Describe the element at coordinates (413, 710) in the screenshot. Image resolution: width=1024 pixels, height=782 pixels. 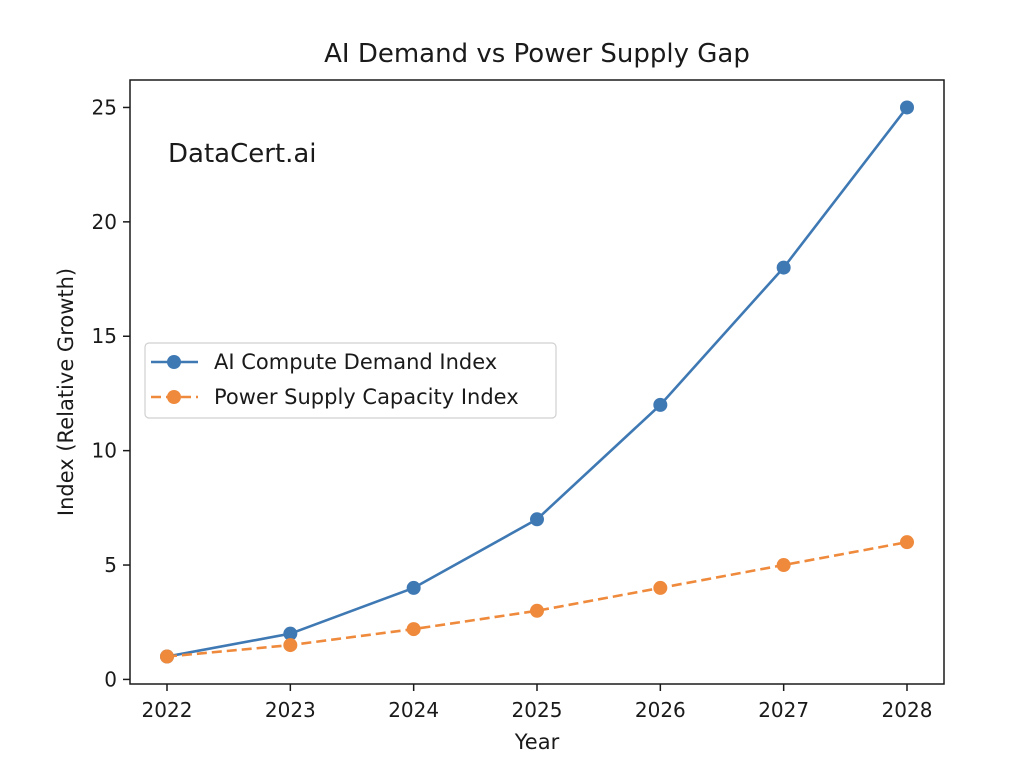
I see `x-tick-label: 2024` at that location.